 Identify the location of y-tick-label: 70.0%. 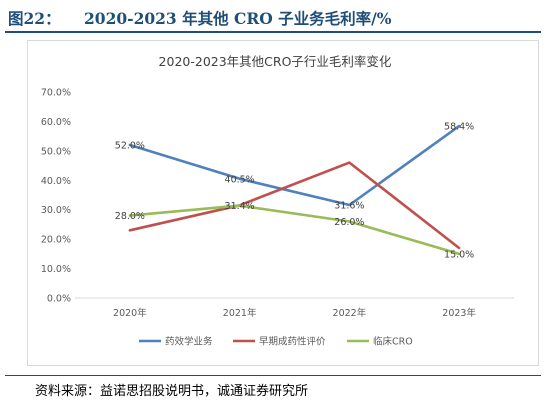
(56, 93).